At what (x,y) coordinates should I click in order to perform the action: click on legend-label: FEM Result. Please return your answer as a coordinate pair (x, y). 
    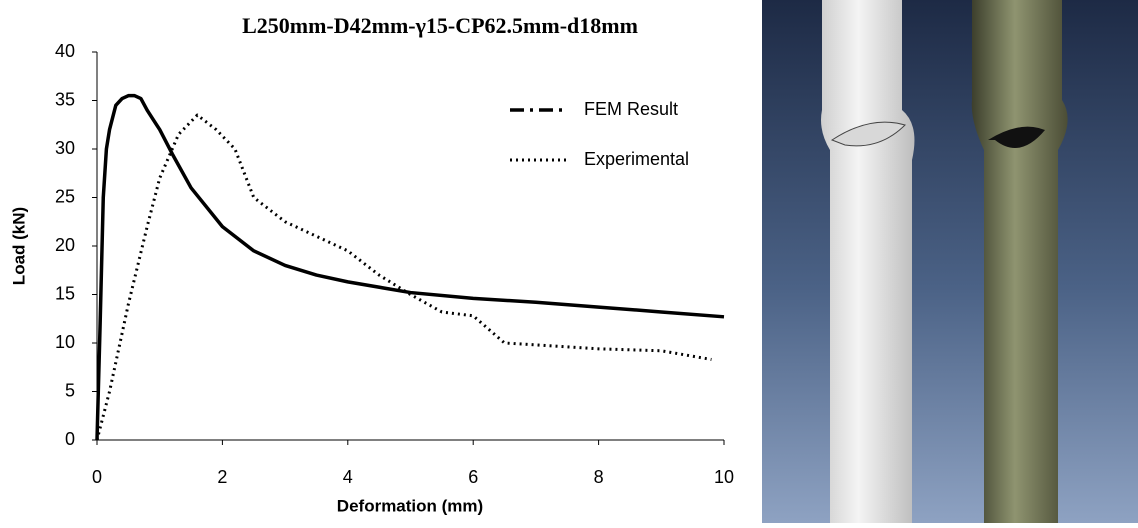
    Looking at the image, I should click on (631, 109).